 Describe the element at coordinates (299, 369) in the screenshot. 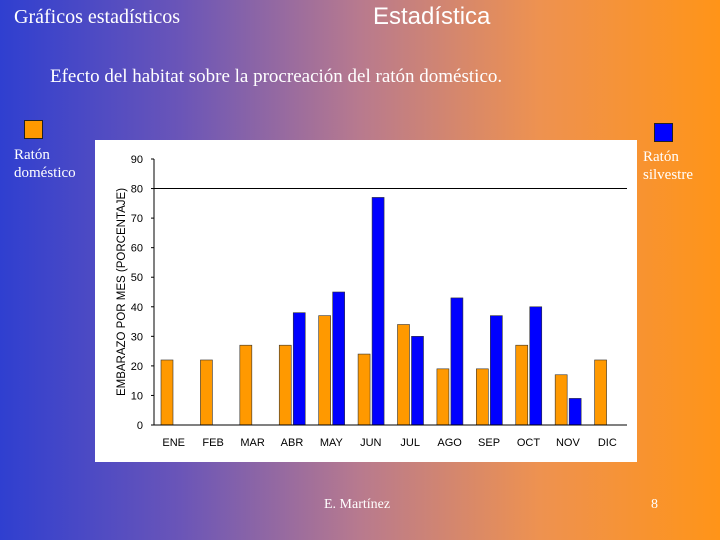

I see `bar-wild-abr` at that location.